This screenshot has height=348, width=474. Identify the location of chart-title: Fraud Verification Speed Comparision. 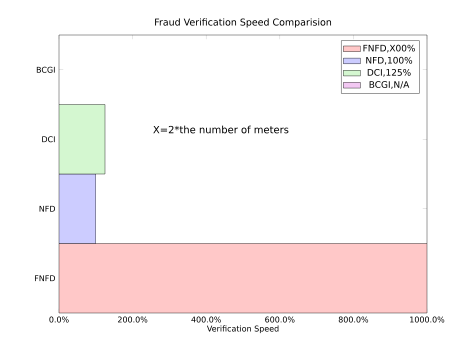
(243, 23).